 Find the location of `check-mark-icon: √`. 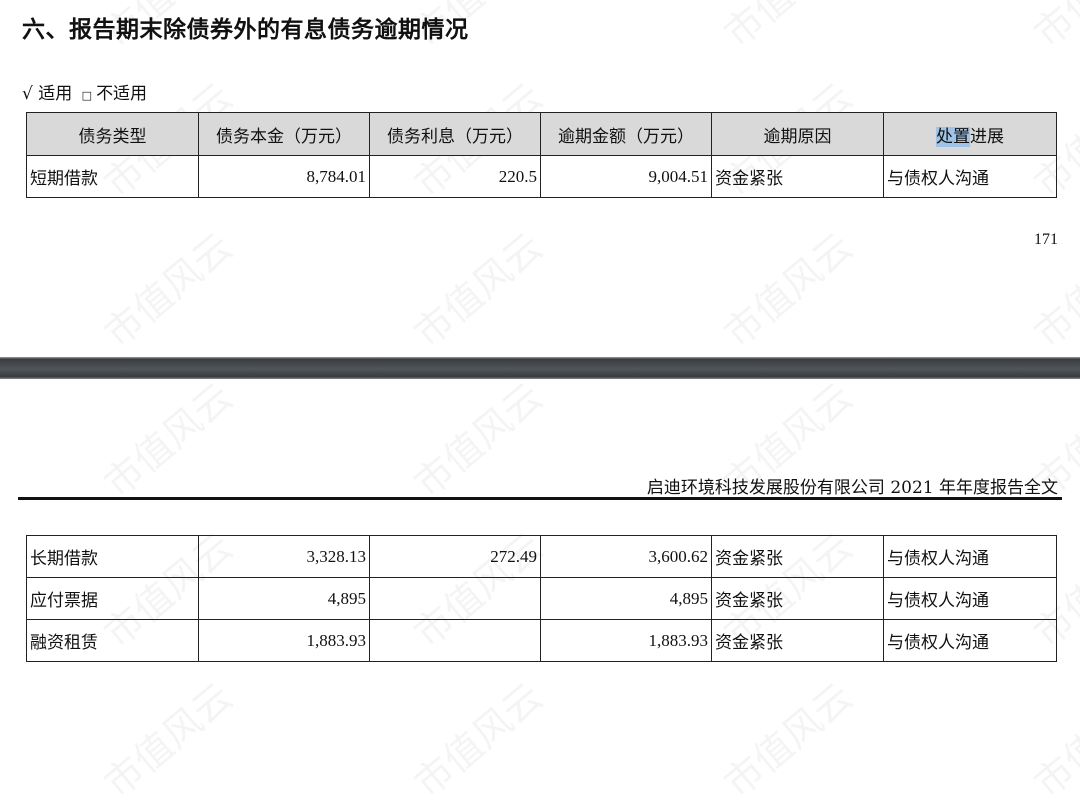

check-mark-icon: √ is located at coordinates (27, 94).